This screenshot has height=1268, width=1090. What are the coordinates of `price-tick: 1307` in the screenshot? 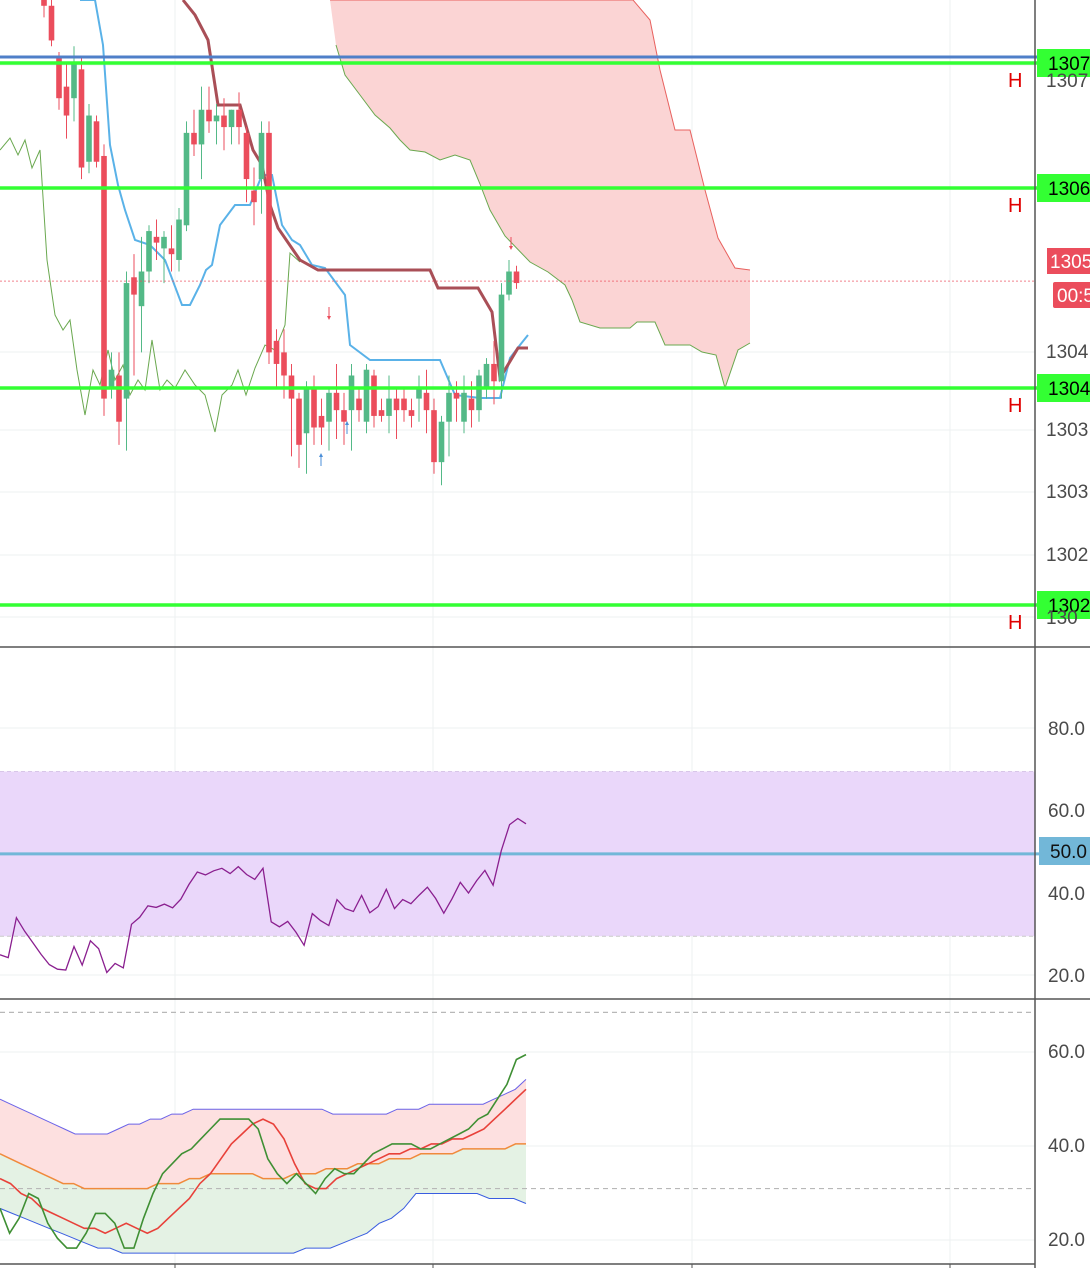 It's located at (1067, 81).